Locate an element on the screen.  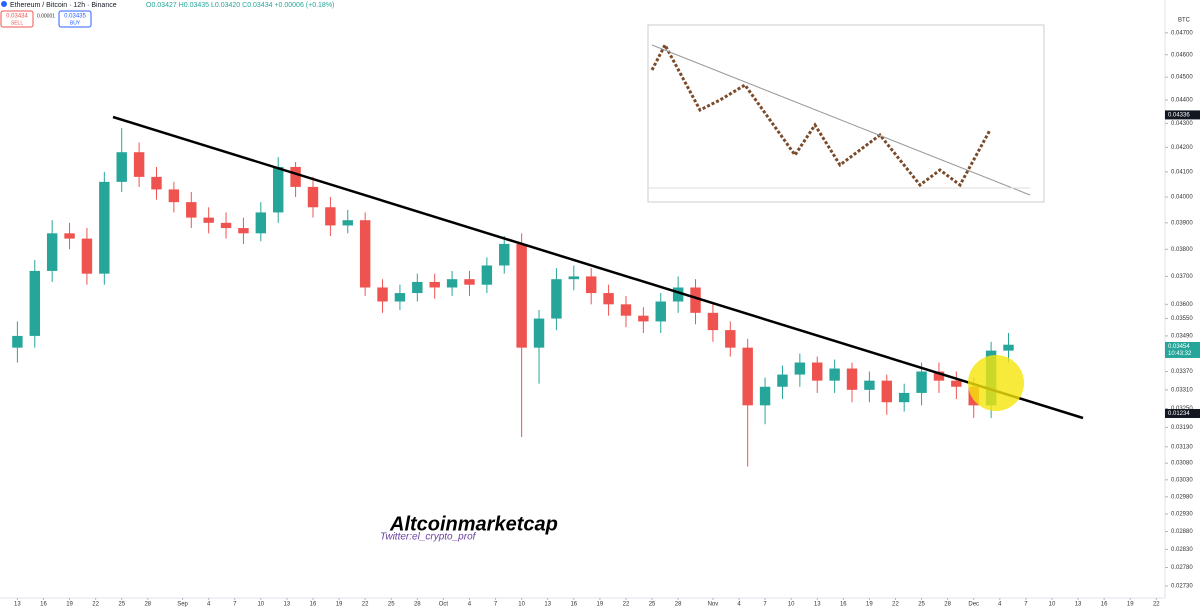
highlight-circle is located at coordinates (996, 383).